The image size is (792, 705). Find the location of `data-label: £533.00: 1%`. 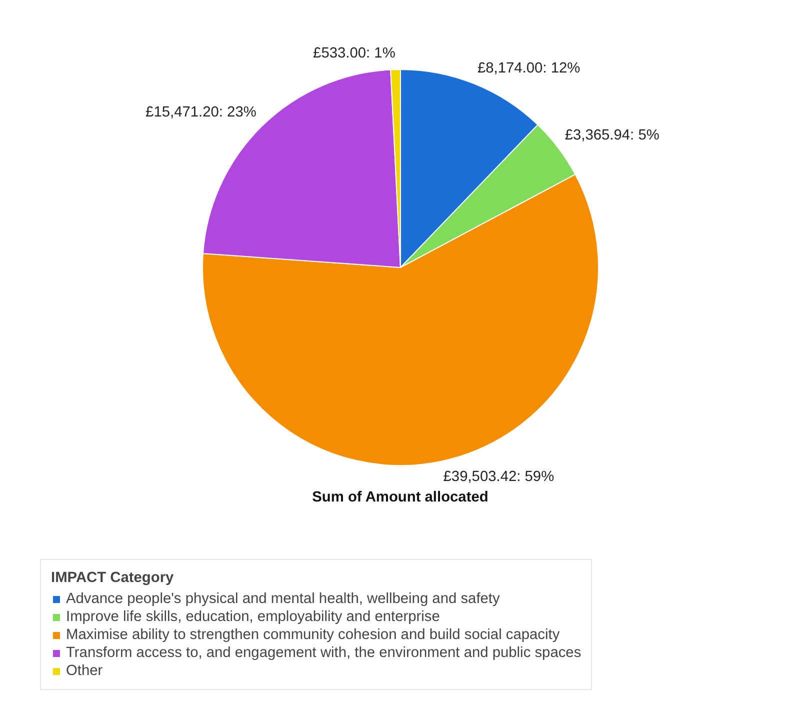

data-label: £533.00: 1% is located at coordinates (354, 54).